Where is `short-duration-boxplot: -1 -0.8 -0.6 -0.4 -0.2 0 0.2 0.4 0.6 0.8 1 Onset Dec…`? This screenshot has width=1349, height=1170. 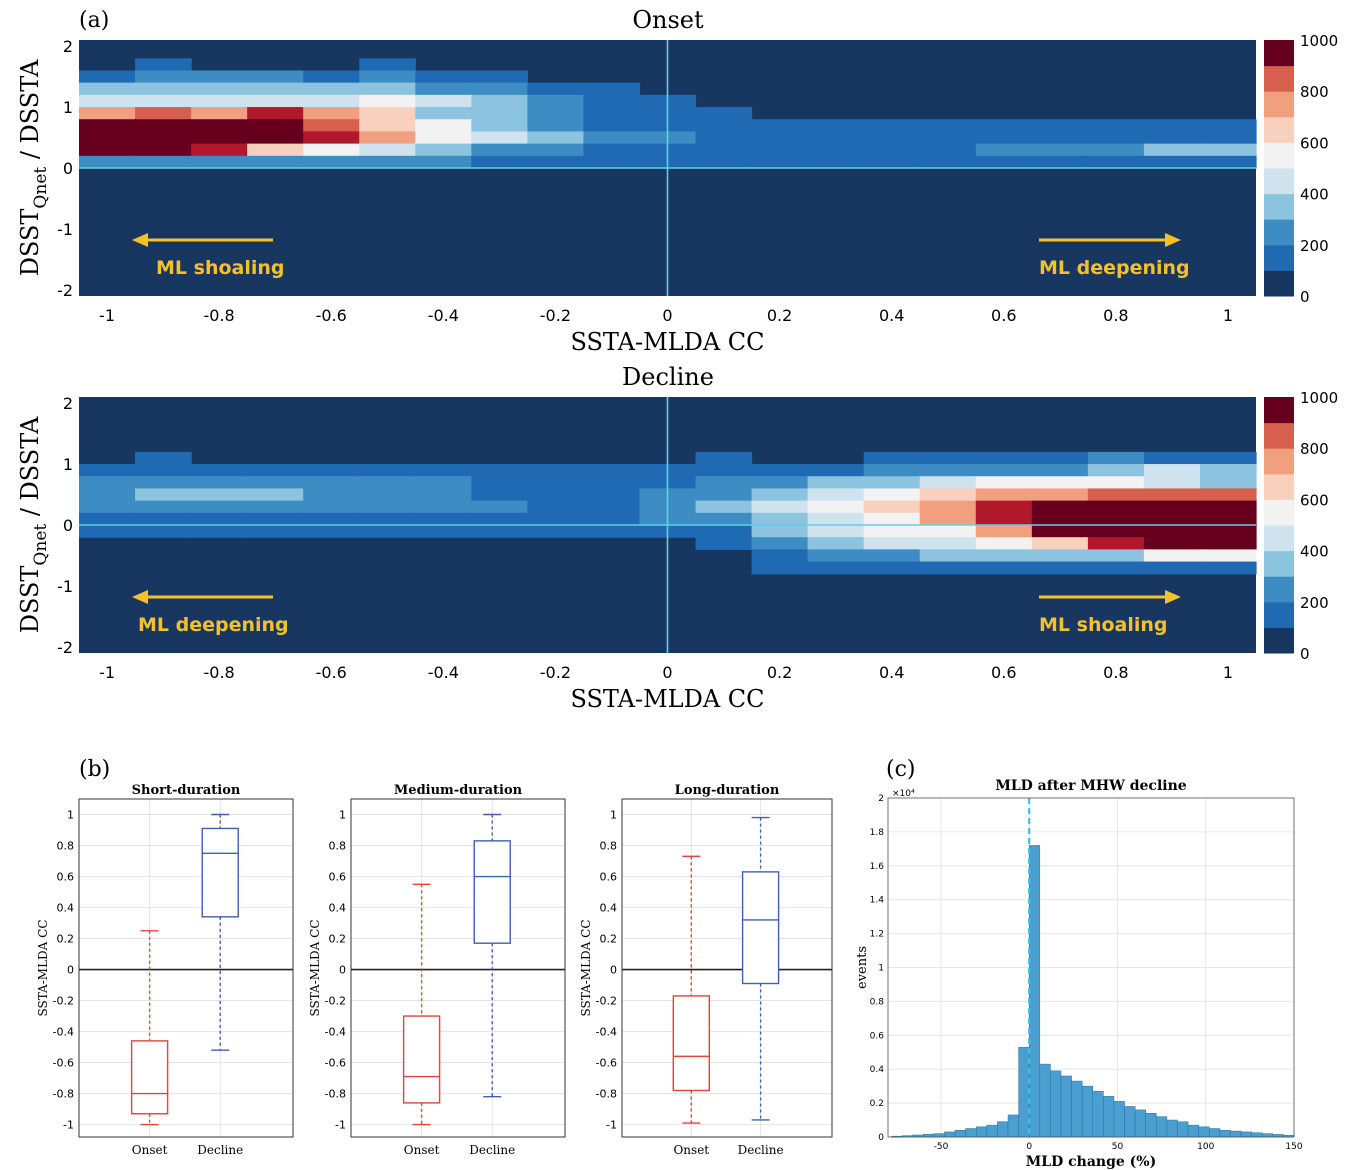 short-duration-boxplot: -1 -0.8 -0.6 -0.4 -0.2 0 0.2 0.4 0.6 0.8 1 Onset Dec… is located at coordinates (165, 970).